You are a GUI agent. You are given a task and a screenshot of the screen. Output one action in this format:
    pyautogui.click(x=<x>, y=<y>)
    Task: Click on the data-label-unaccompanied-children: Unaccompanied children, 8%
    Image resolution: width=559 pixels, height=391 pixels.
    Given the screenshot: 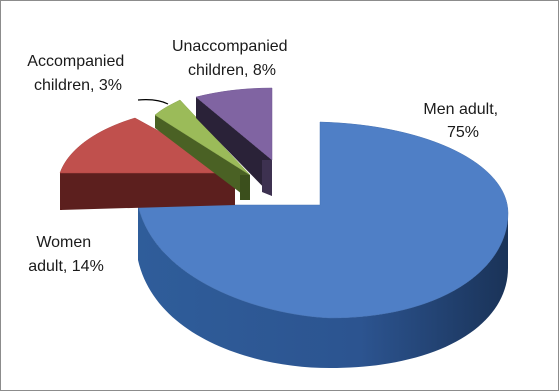 What is the action you would take?
    pyautogui.click(x=232, y=58)
    